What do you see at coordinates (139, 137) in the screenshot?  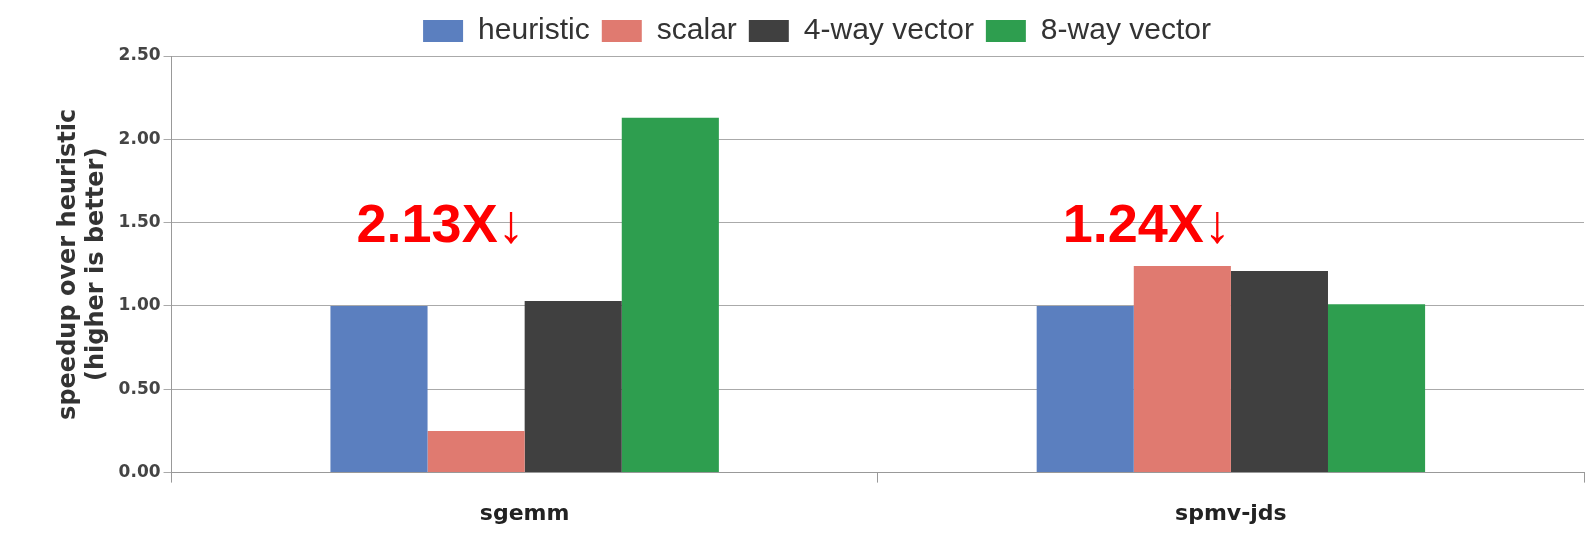 I see `y-tick-label: 2.00` at bounding box center [139, 137].